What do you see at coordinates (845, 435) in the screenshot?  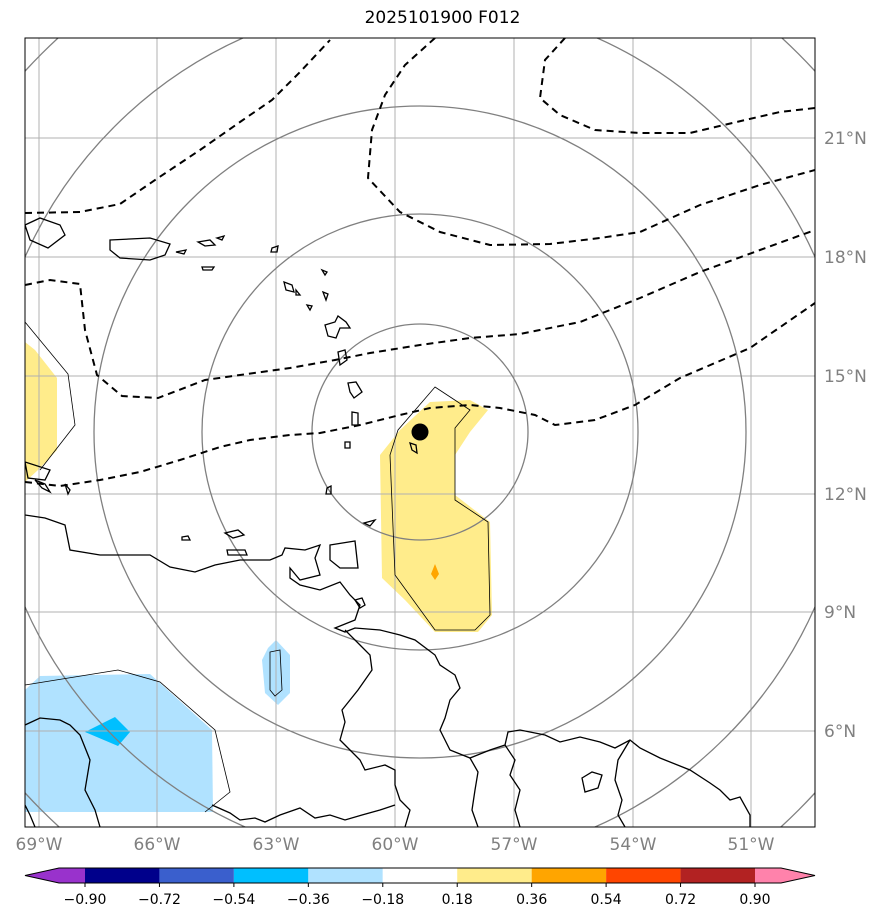 I see `lat-tick-labels: 6°N 9°N 12°N 15°N 18°N 21°N` at bounding box center [845, 435].